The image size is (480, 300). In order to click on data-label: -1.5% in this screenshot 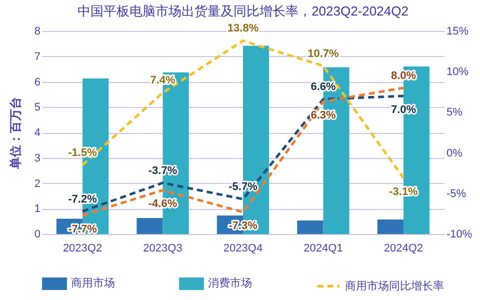, I will do `click(83, 152)`.